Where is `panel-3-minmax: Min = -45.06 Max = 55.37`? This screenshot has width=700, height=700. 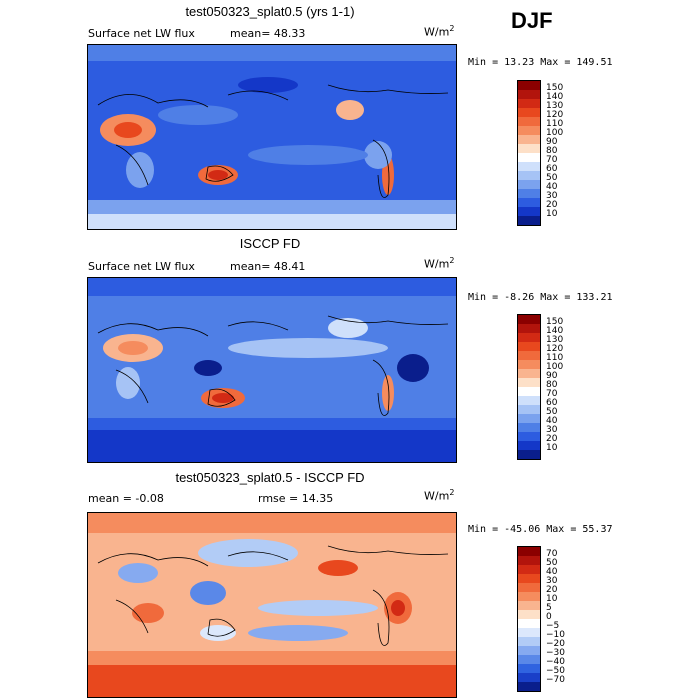
panel-3-minmax: Min = -45.06 Max = 55.37 is located at coordinates (540, 529).